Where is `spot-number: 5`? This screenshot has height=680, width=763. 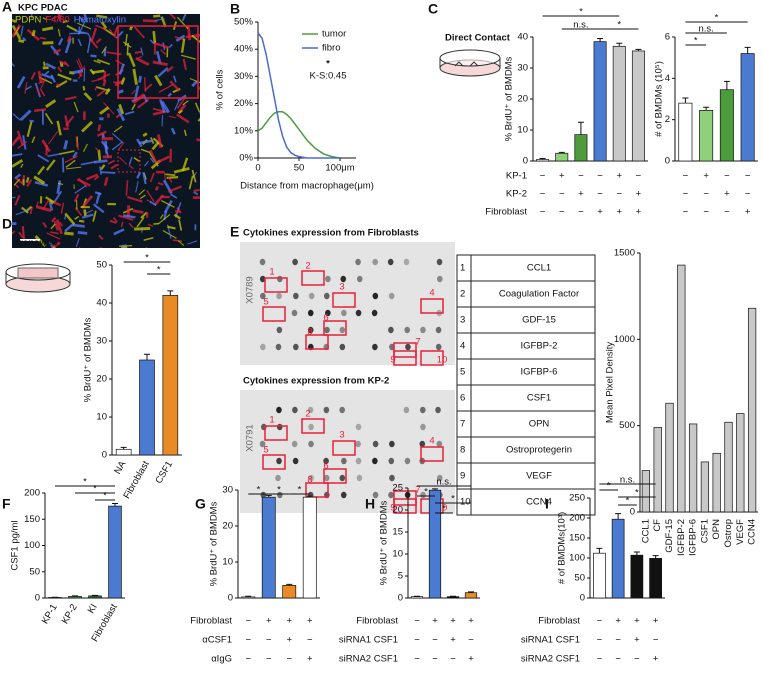
spot-number: 5 is located at coordinates (265, 302).